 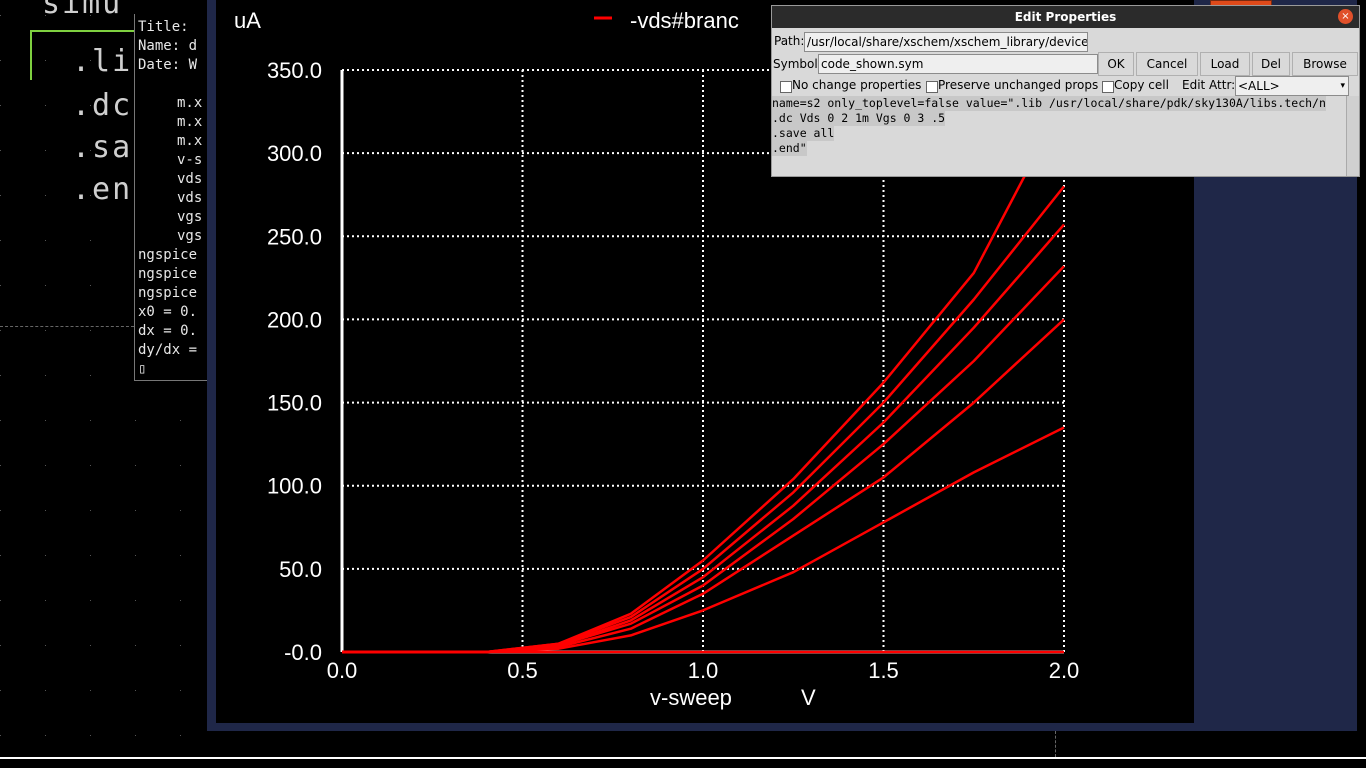 What do you see at coordinates (1271, 64) in the screenshot?
I see `del-button: Del` at bounding box center [1271, 64].